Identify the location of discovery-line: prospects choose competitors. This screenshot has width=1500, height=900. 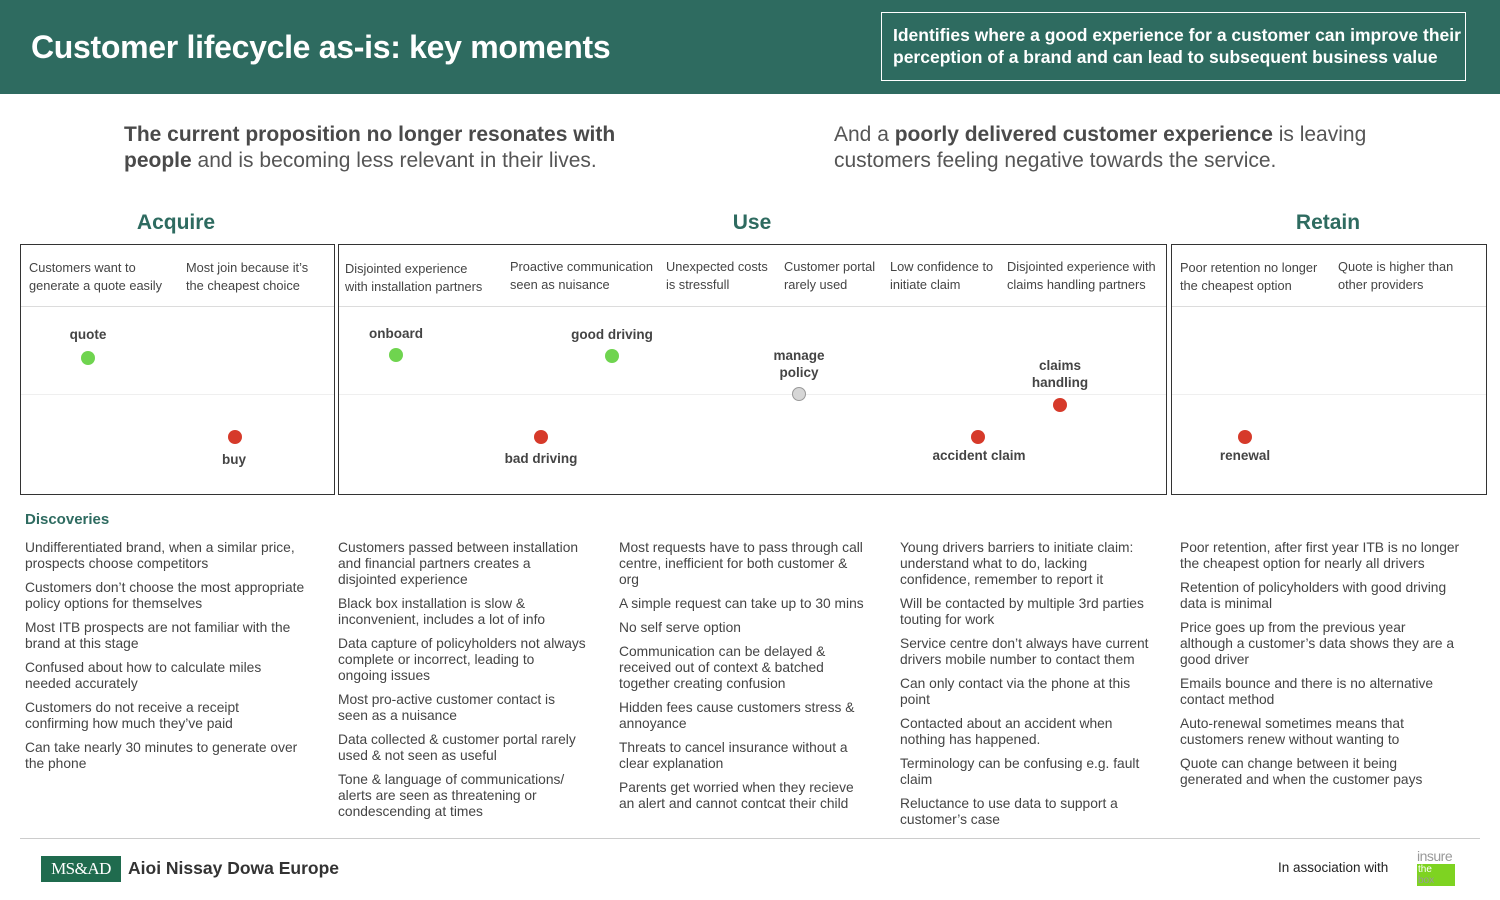
(117, 563).